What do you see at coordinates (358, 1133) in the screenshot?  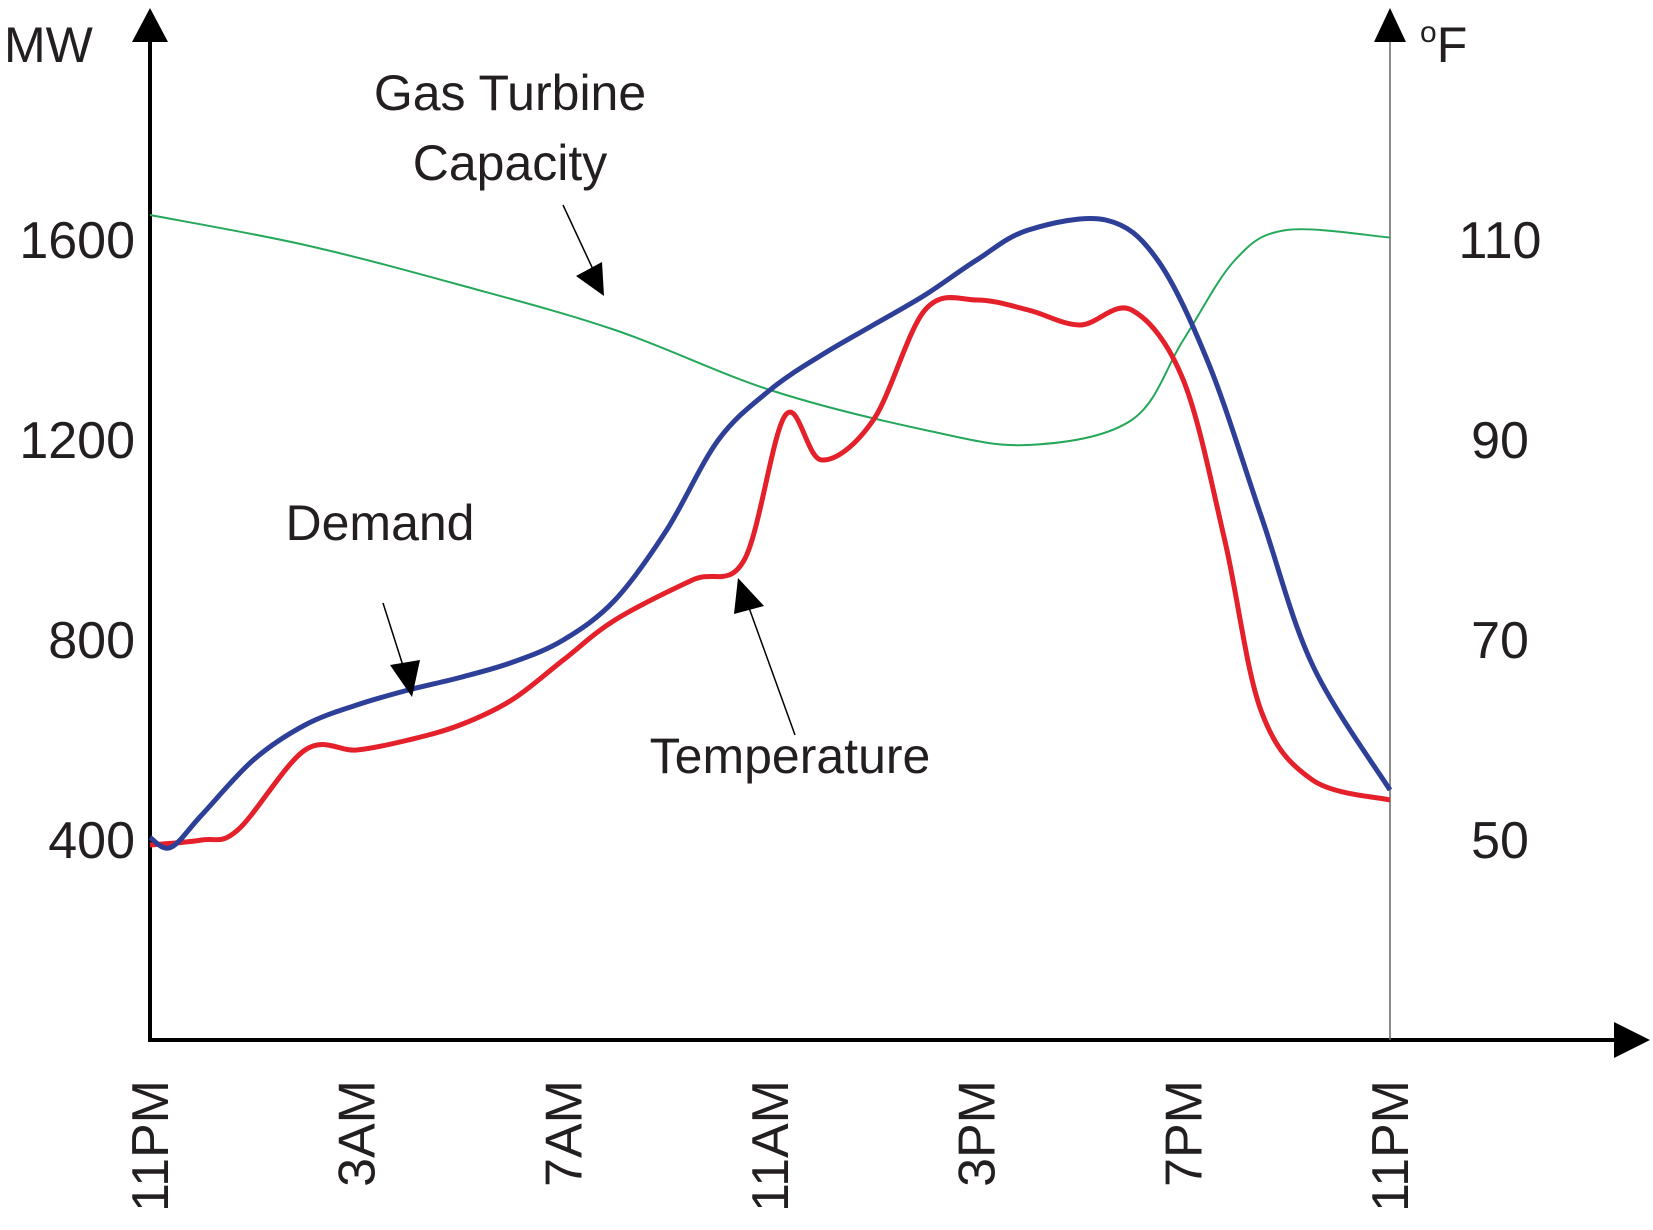 I see `x-tick-label: 3AM` at bounding box center [358, 1133].